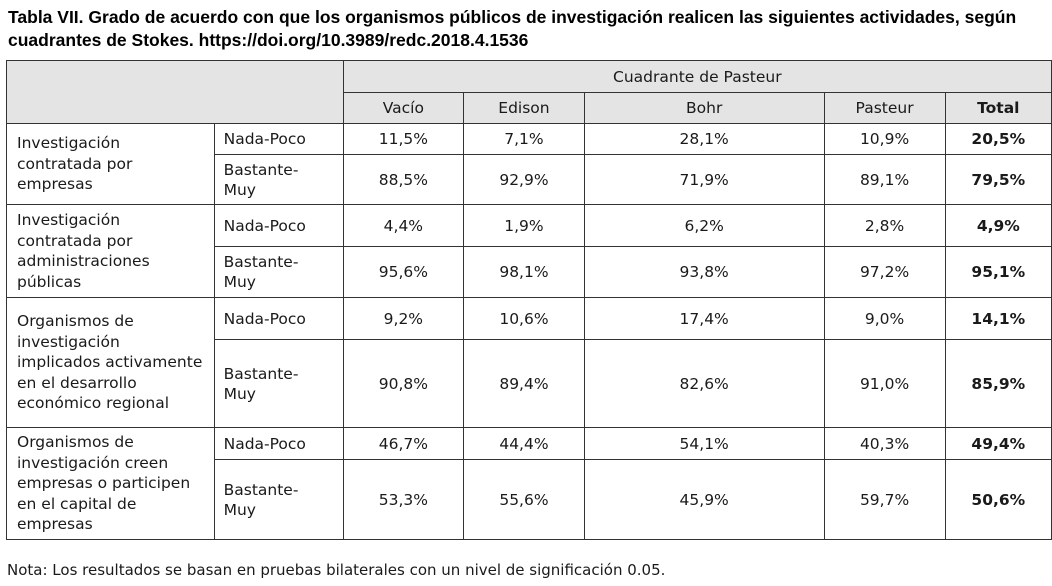  Describe the element at coordinates (403, 139) in the screenshot. I see `value-cell: 11,5%` at that location.